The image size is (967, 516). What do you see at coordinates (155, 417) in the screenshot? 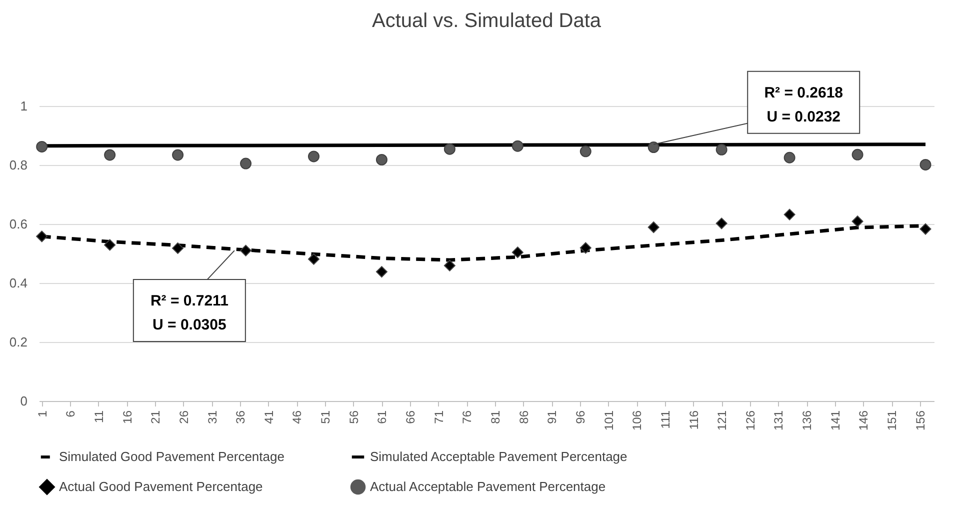
I see `x-tick-label: 21` at bounding box center [155, 417].